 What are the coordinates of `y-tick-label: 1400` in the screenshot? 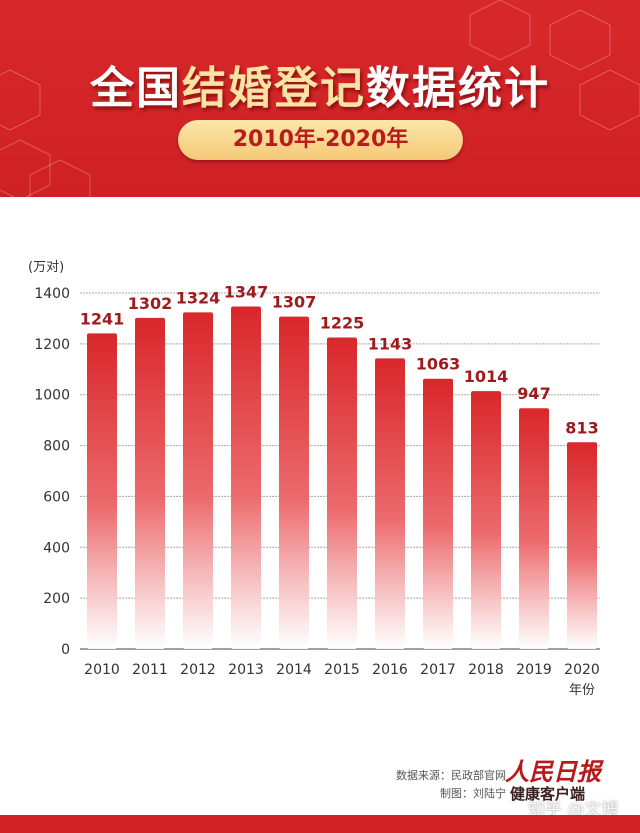 It's located at (52, 294).